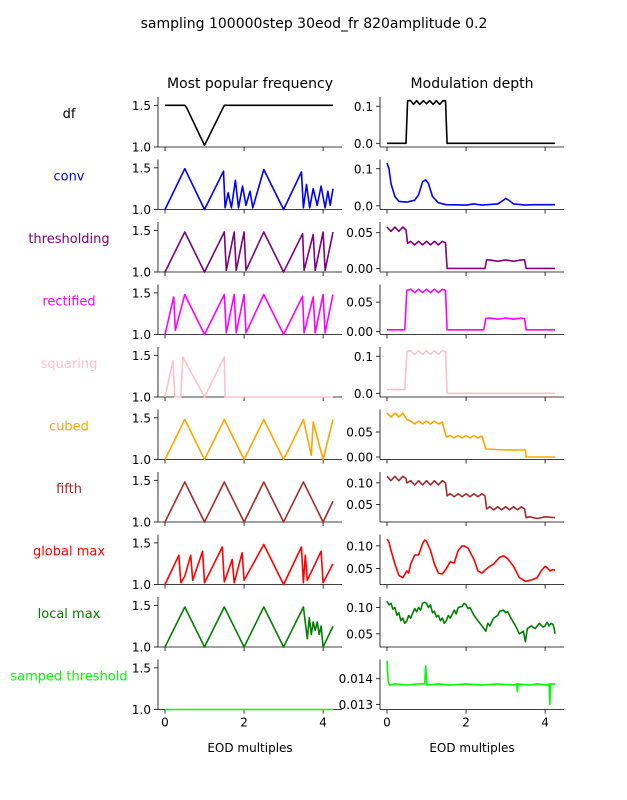 Image resolution: width=627 pixels, height=800 pixels. I want to click on row-label: rectified, so click(68, 302).